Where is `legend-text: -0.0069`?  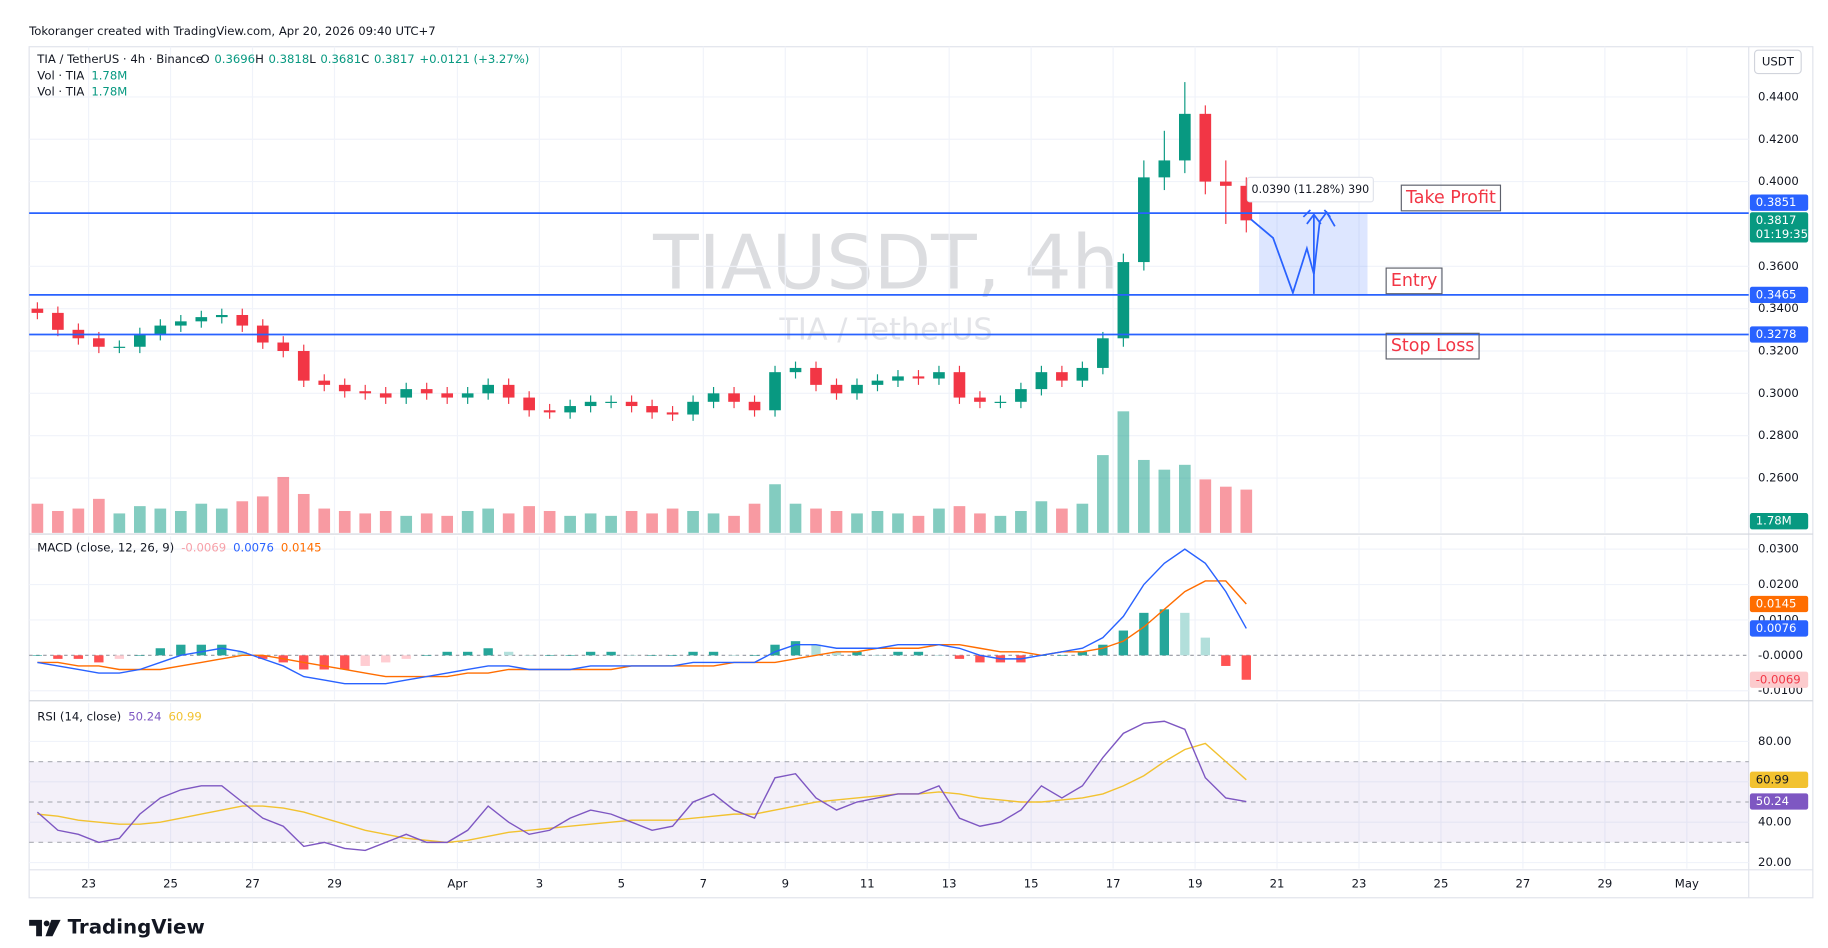 legend-text: -0.0069 is located at coordinates (203, 548).